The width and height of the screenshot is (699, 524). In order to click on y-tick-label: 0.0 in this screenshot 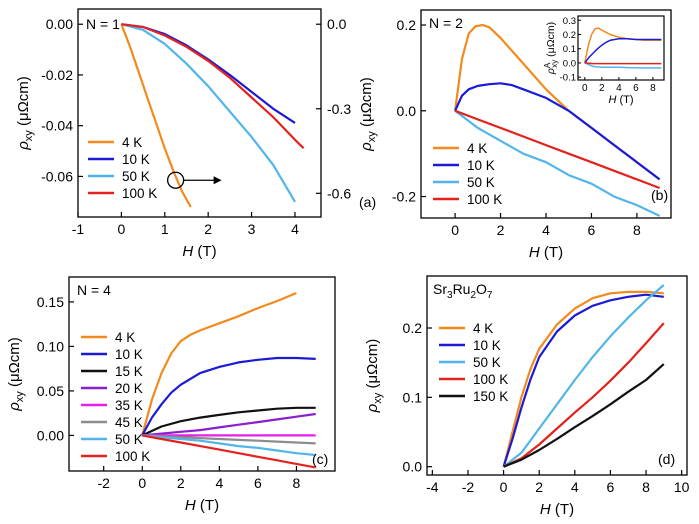, I will do `click(413, 467)`.